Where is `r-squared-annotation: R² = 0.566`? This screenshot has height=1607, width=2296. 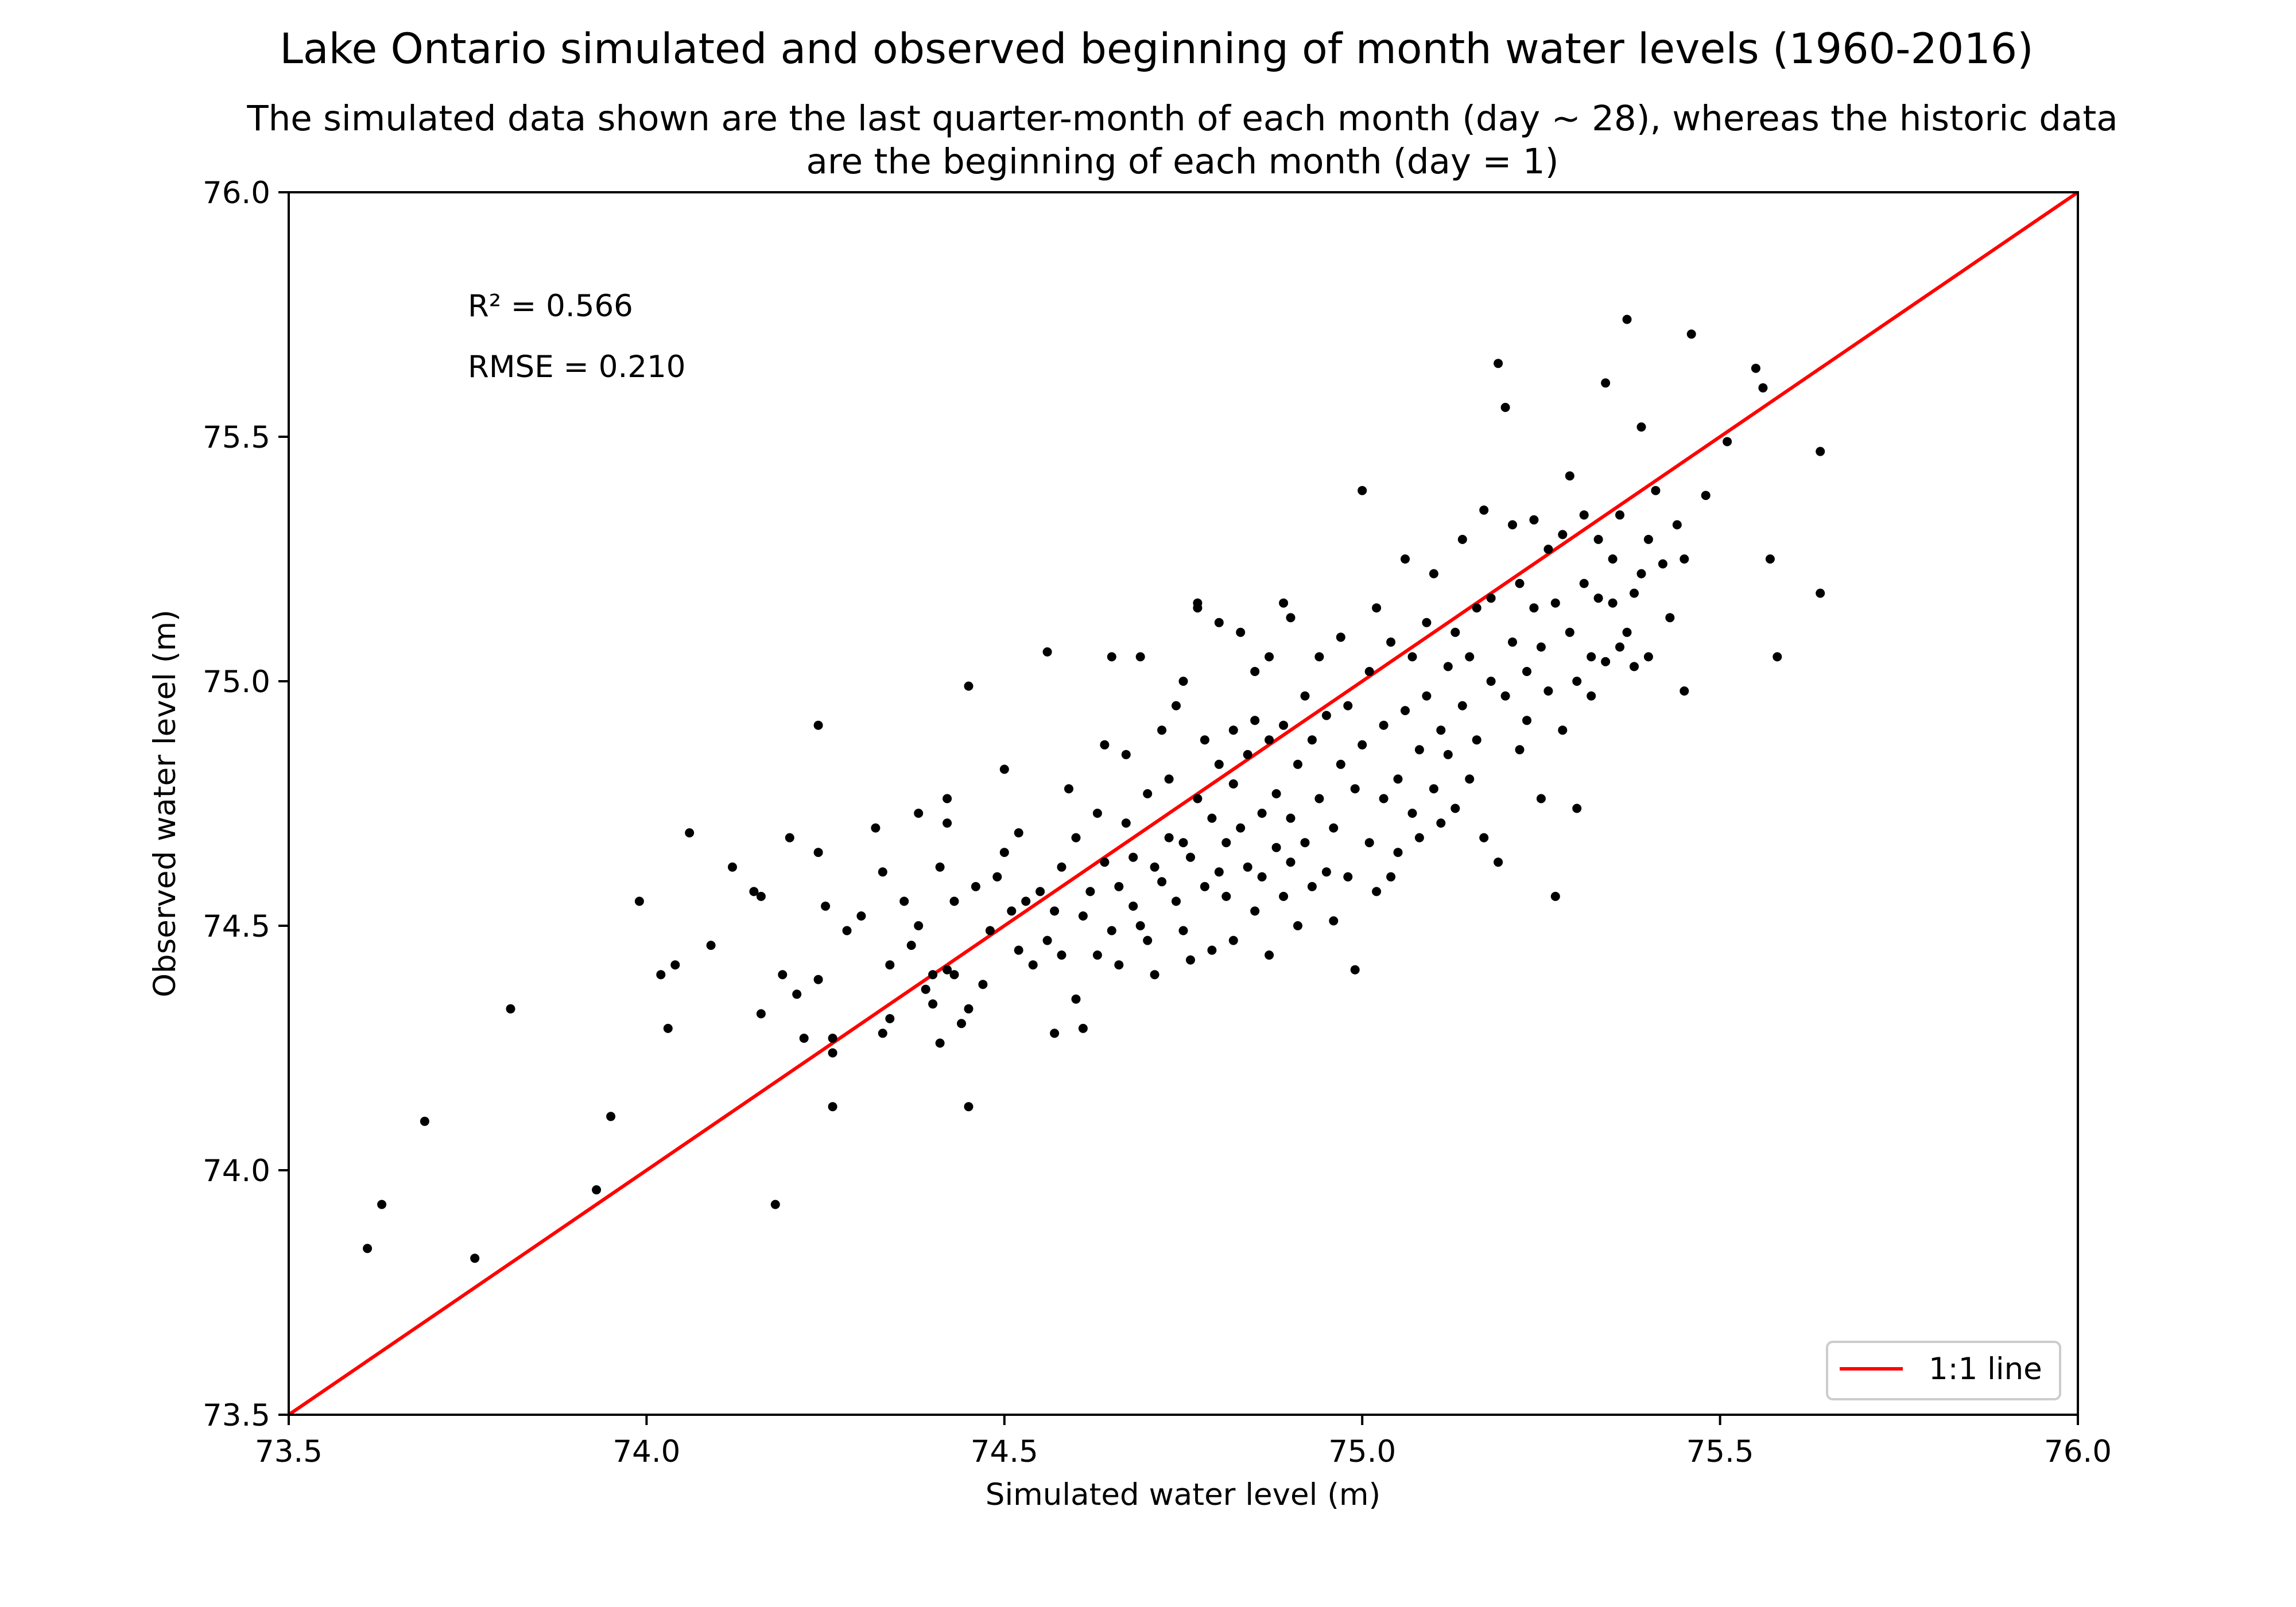
r-squared-annotation: R² = 0.566 is located at coordinates (550, 306).